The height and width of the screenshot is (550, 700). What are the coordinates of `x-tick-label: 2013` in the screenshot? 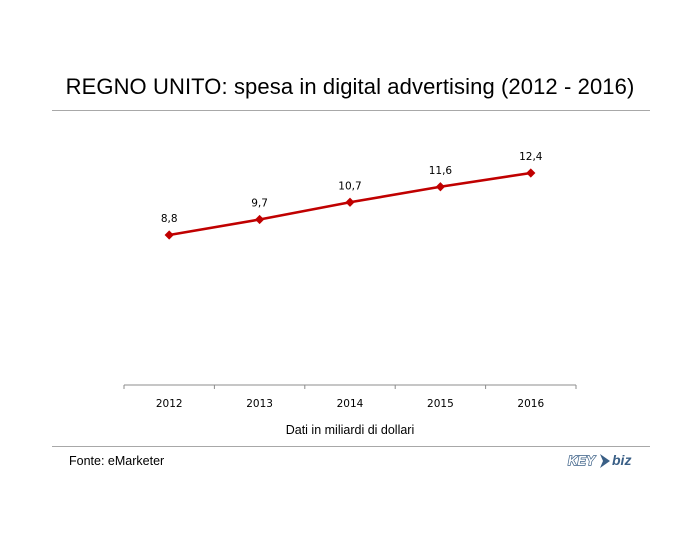 It's located at (259, 404).